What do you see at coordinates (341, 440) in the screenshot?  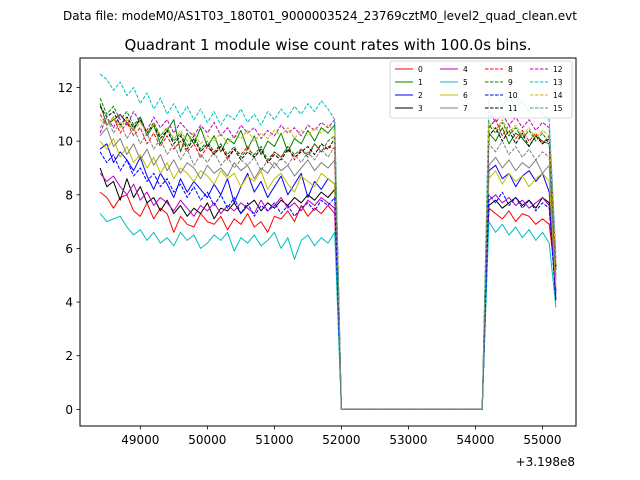 I see `x-tick-label: 52000` at bounding box center [341, 440].